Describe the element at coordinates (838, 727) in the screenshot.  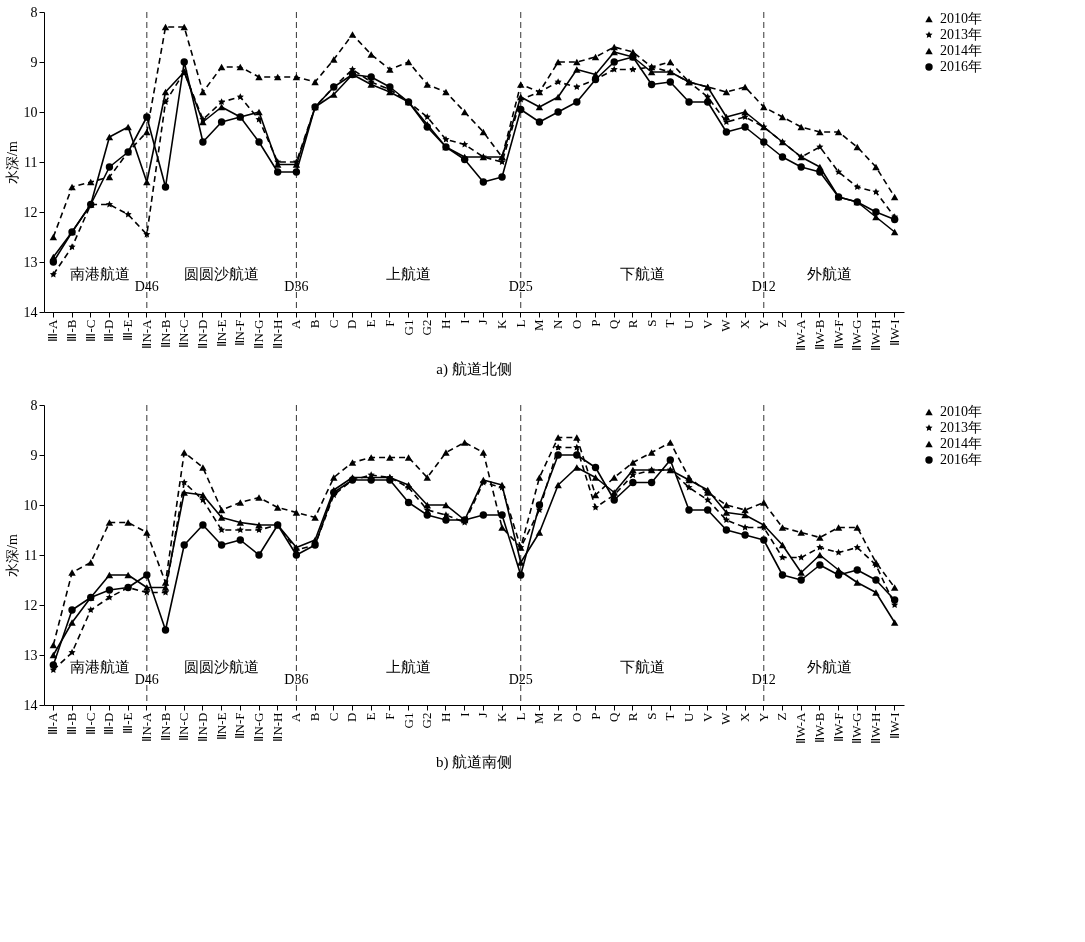
I see `x-tick-label: ⅡW-F` at that location.